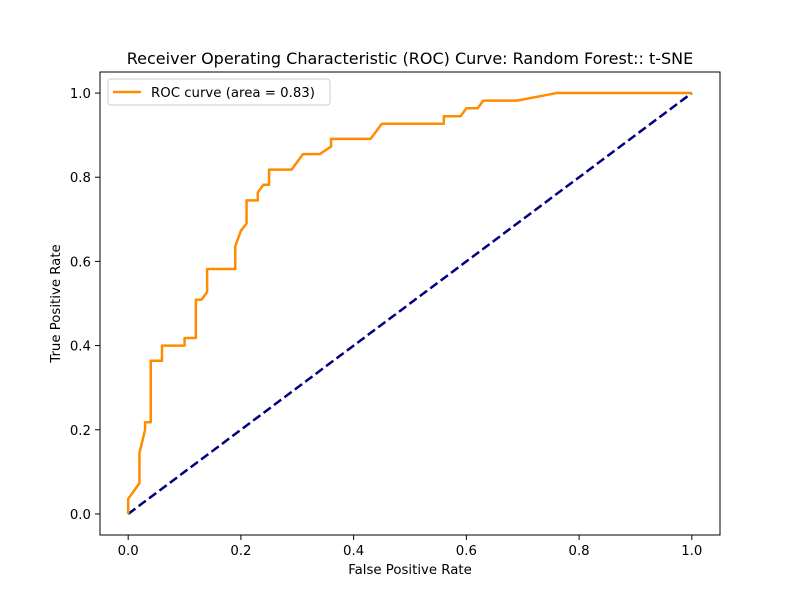 Image resolution: width=800 pixels, height=600 pixels. What do you see at coordinates (80, 347) in the screenshot?
I see `y-tick-label: 0.4` at bounding box center [80, 347].